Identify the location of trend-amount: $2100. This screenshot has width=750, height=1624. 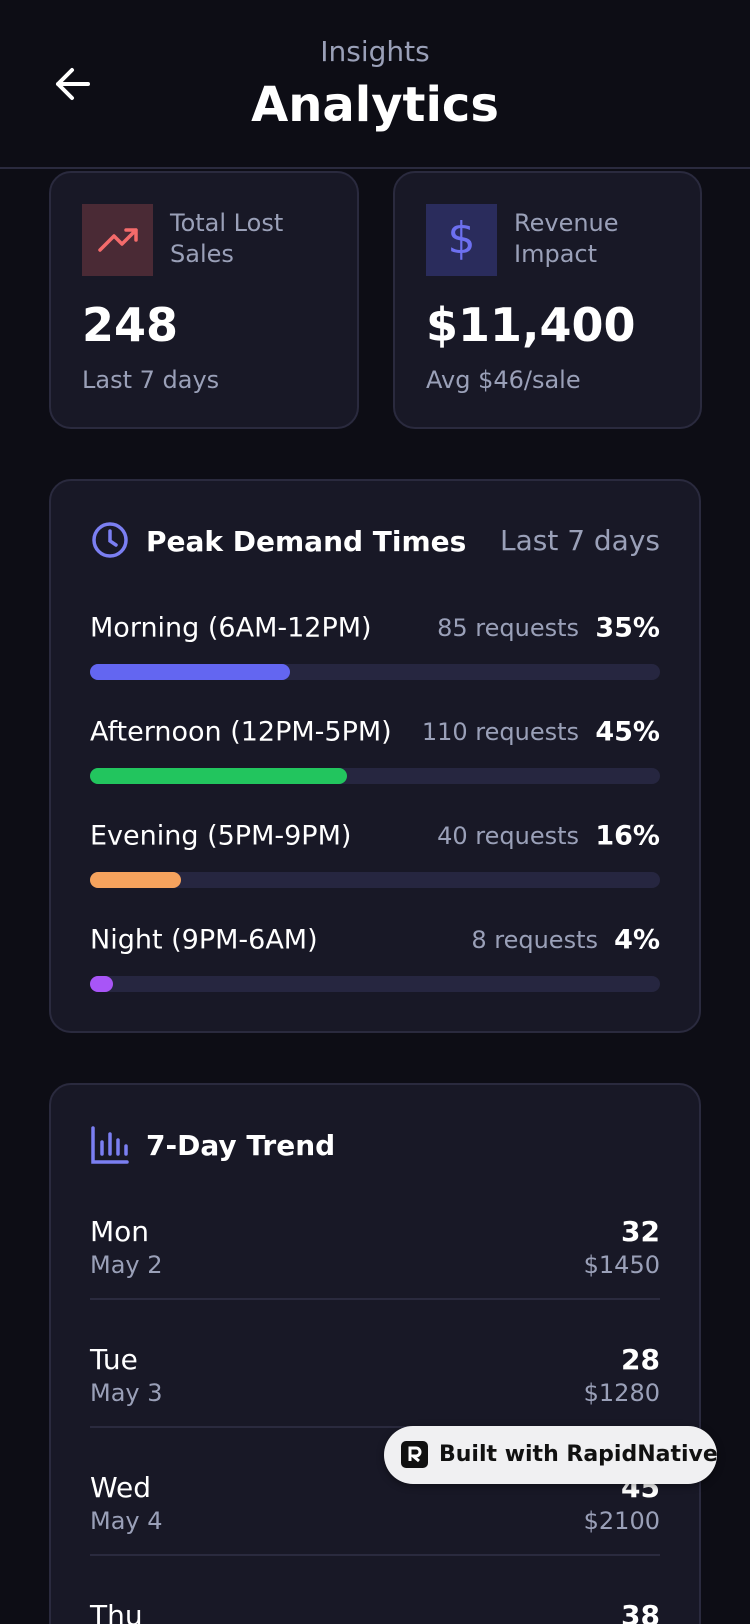
(621, 1521).